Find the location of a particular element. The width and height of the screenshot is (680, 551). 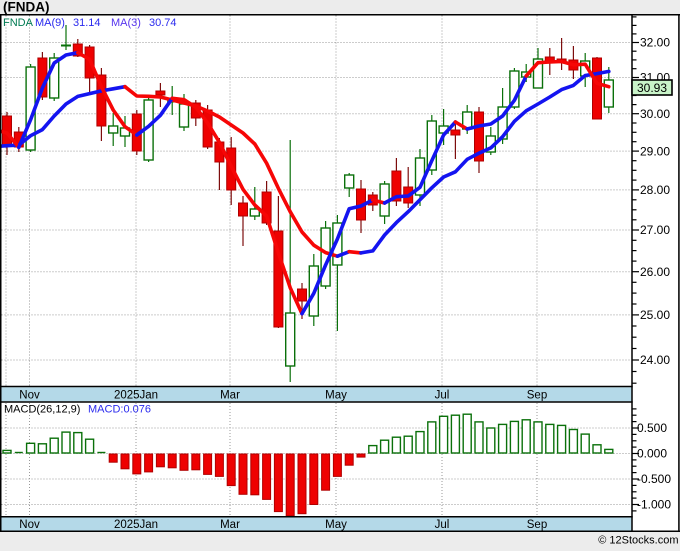

svg-text: (FNDA) is located at coordinates (26, 7).